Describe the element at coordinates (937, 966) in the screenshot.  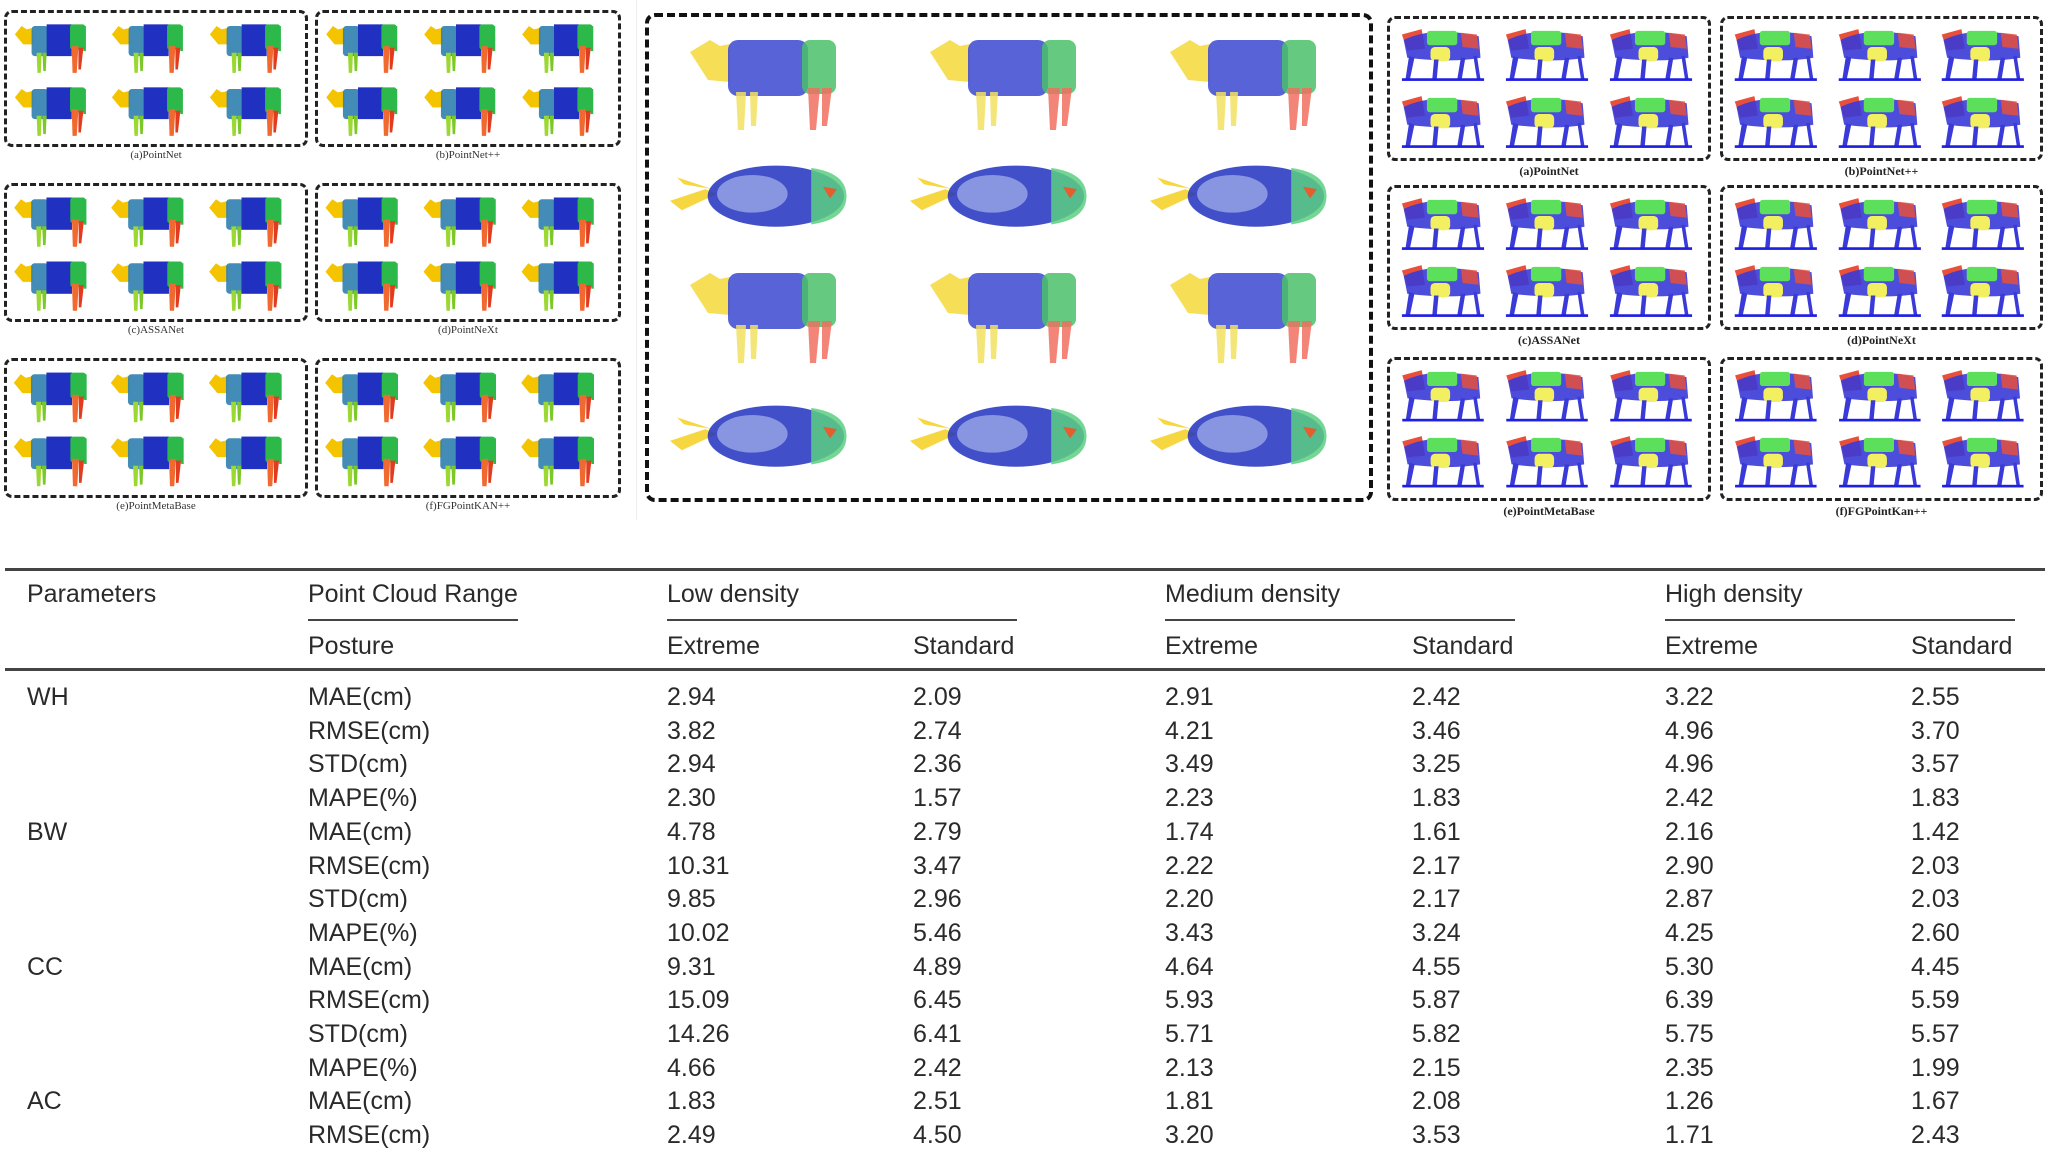
I see `table-cell-value: 4.89` at that location.